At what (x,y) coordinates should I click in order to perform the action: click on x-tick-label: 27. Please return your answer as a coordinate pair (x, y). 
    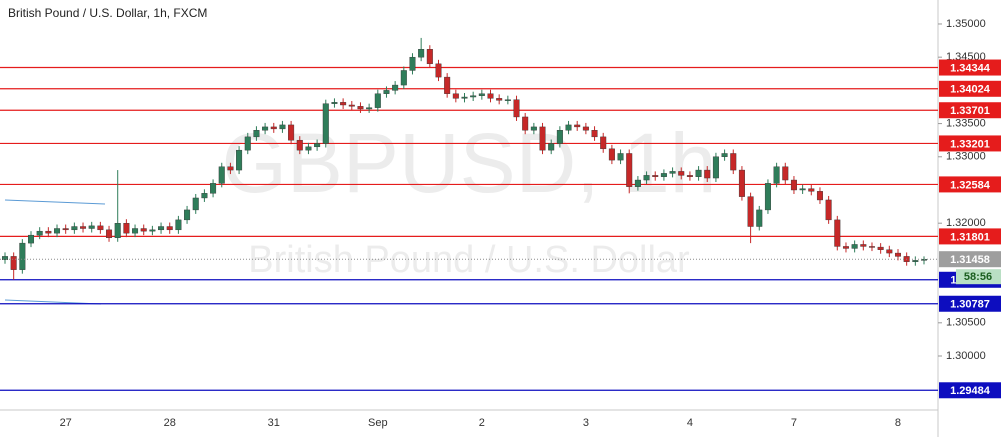
    Looking at the image, I should click on (66, 423).